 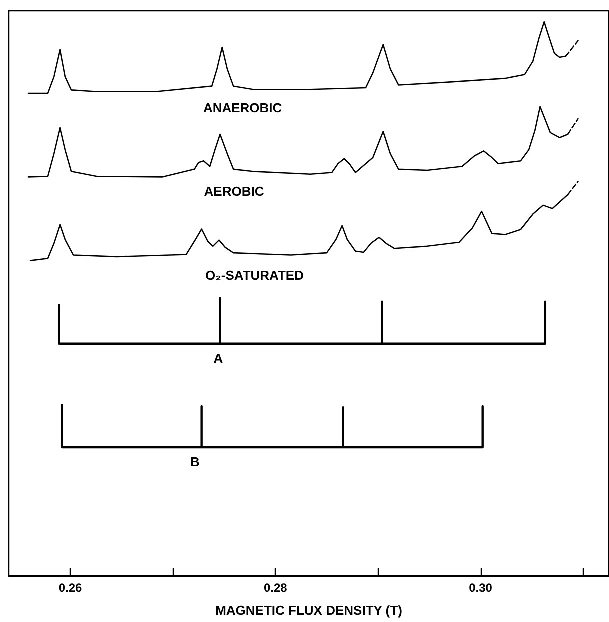 I want to click on series-label: B, so click(x=195, y=462).